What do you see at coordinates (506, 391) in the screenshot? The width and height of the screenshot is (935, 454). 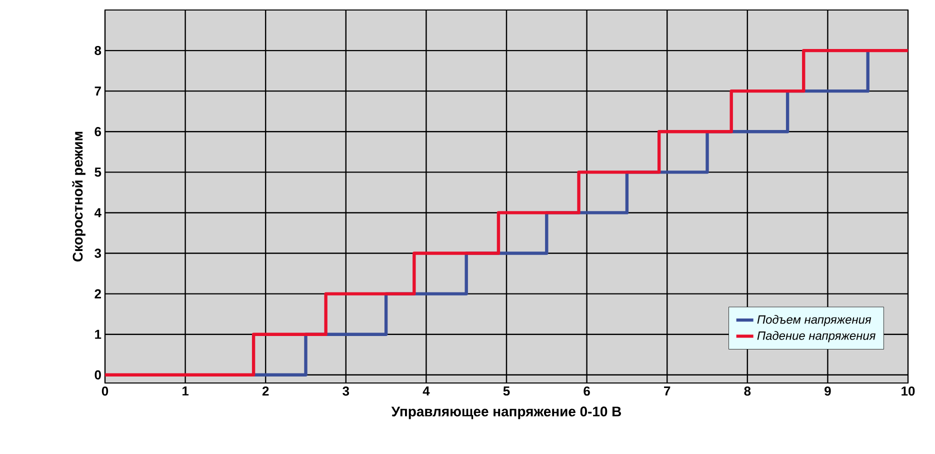 I see `x-tick-label: 5` at bounding box center [506, 391].